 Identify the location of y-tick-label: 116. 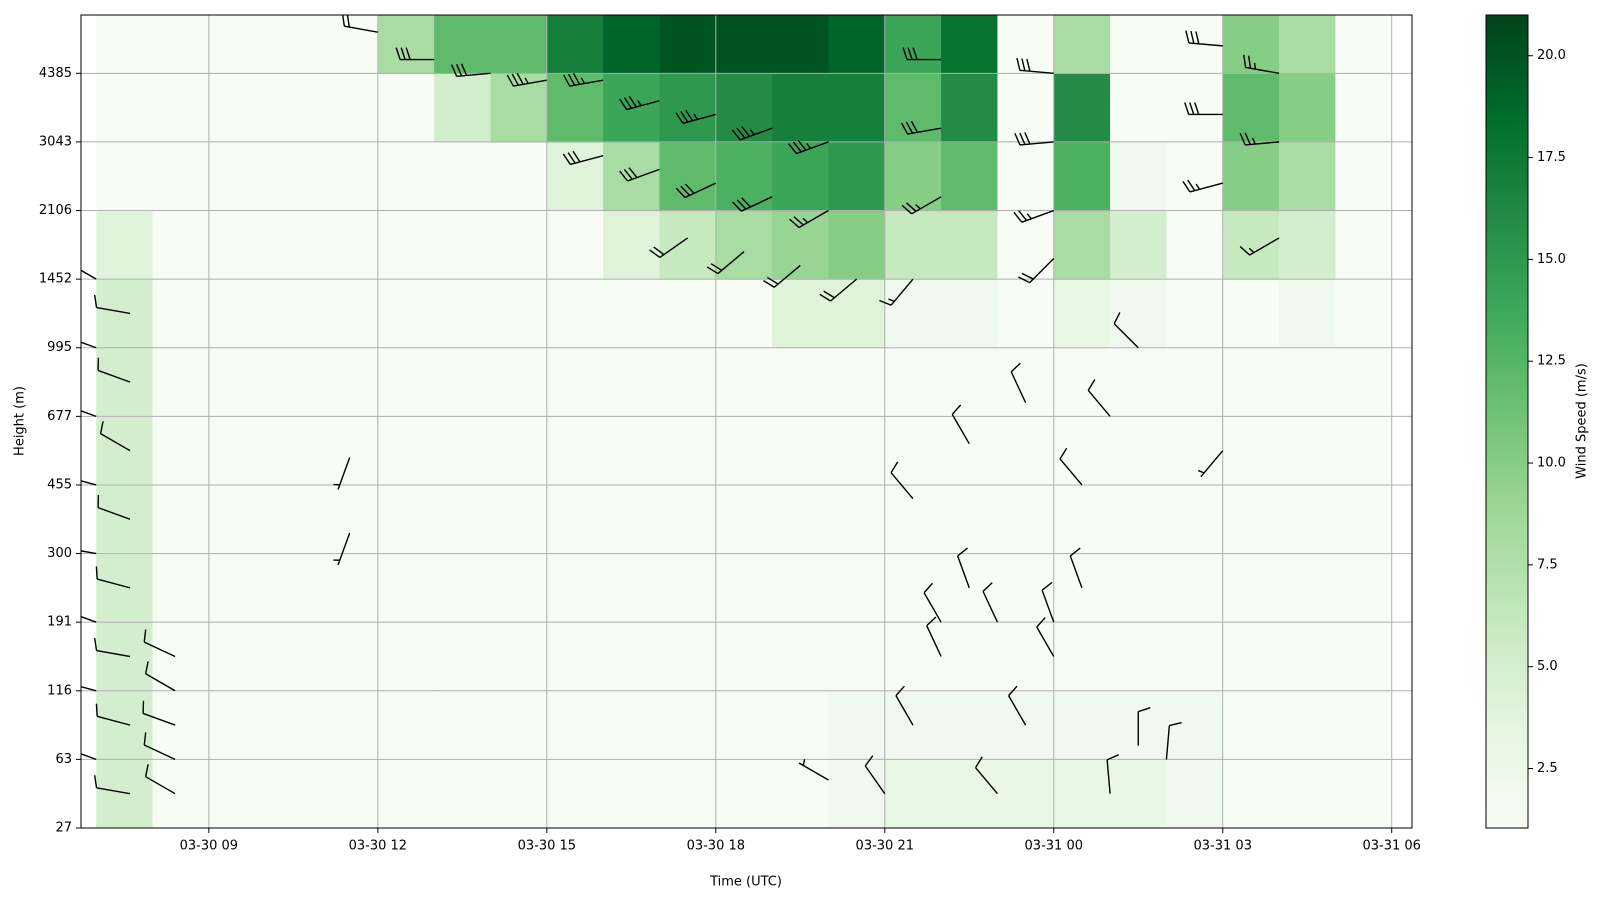
(59, 690).